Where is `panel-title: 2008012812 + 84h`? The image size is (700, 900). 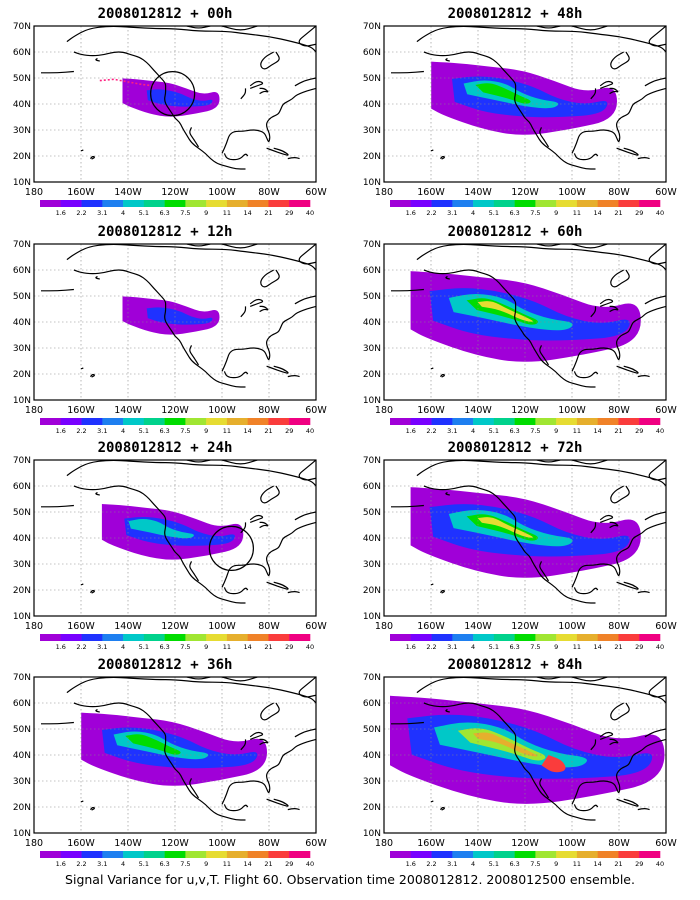
panel-title: 2008012812 + 84h is located at coordinates (515, 665).